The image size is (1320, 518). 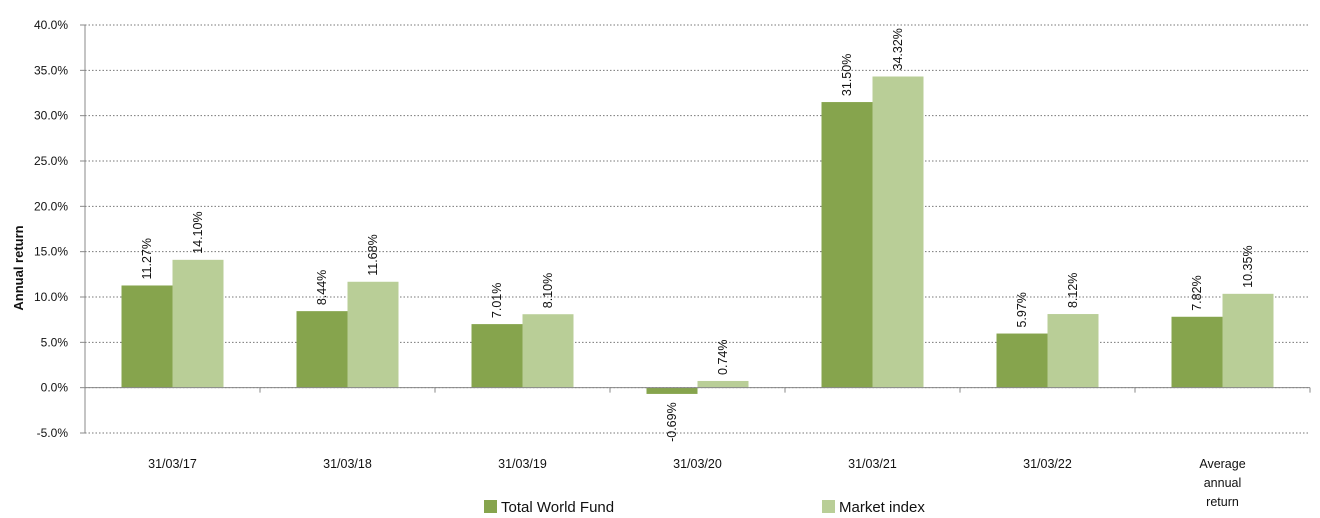 What do you see at coordinates (147, 258) in the screenshot?
I see `data-label: 11.27%` at bounding box center [147, 258].